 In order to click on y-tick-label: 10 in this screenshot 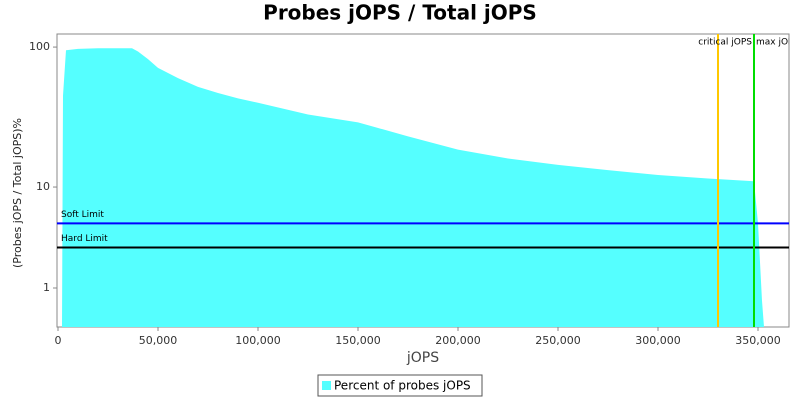, I will do `click(43, 186)`.